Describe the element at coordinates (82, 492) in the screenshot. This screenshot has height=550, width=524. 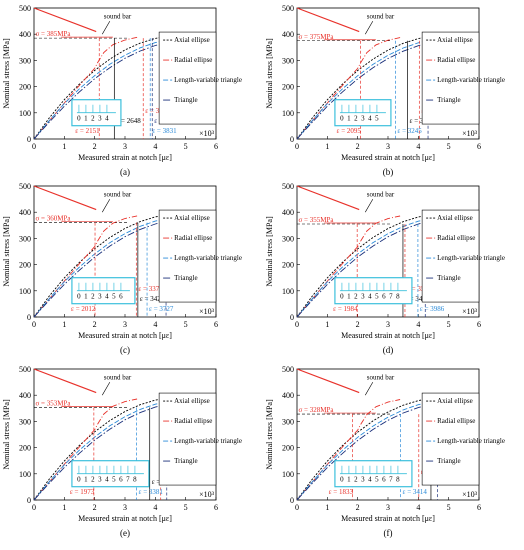
I see `strain-label: ε = 1973` at that location.